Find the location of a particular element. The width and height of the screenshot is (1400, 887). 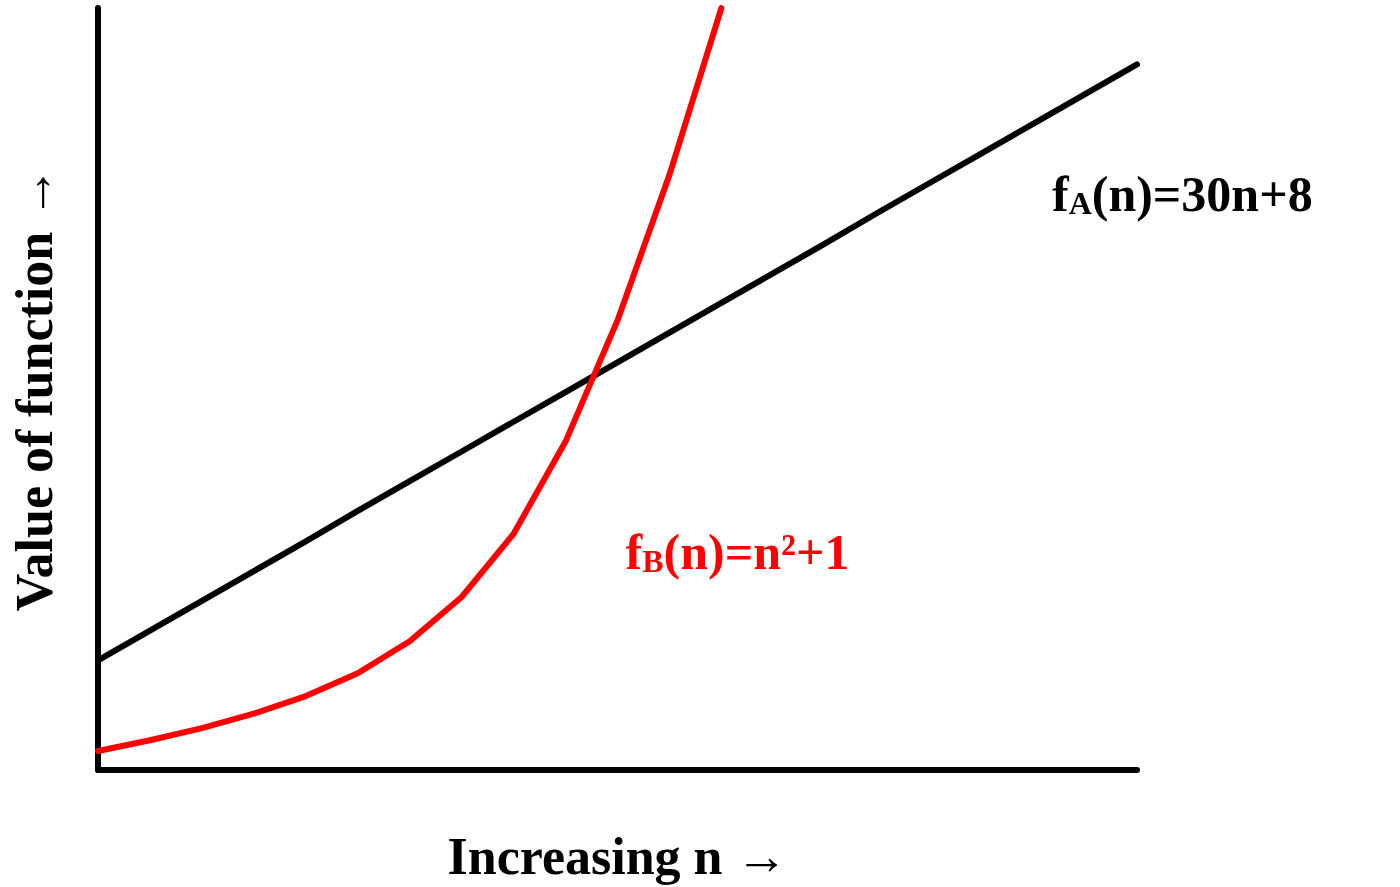

x-axis-title: Increasing n → is located at coordinates (617, 856).